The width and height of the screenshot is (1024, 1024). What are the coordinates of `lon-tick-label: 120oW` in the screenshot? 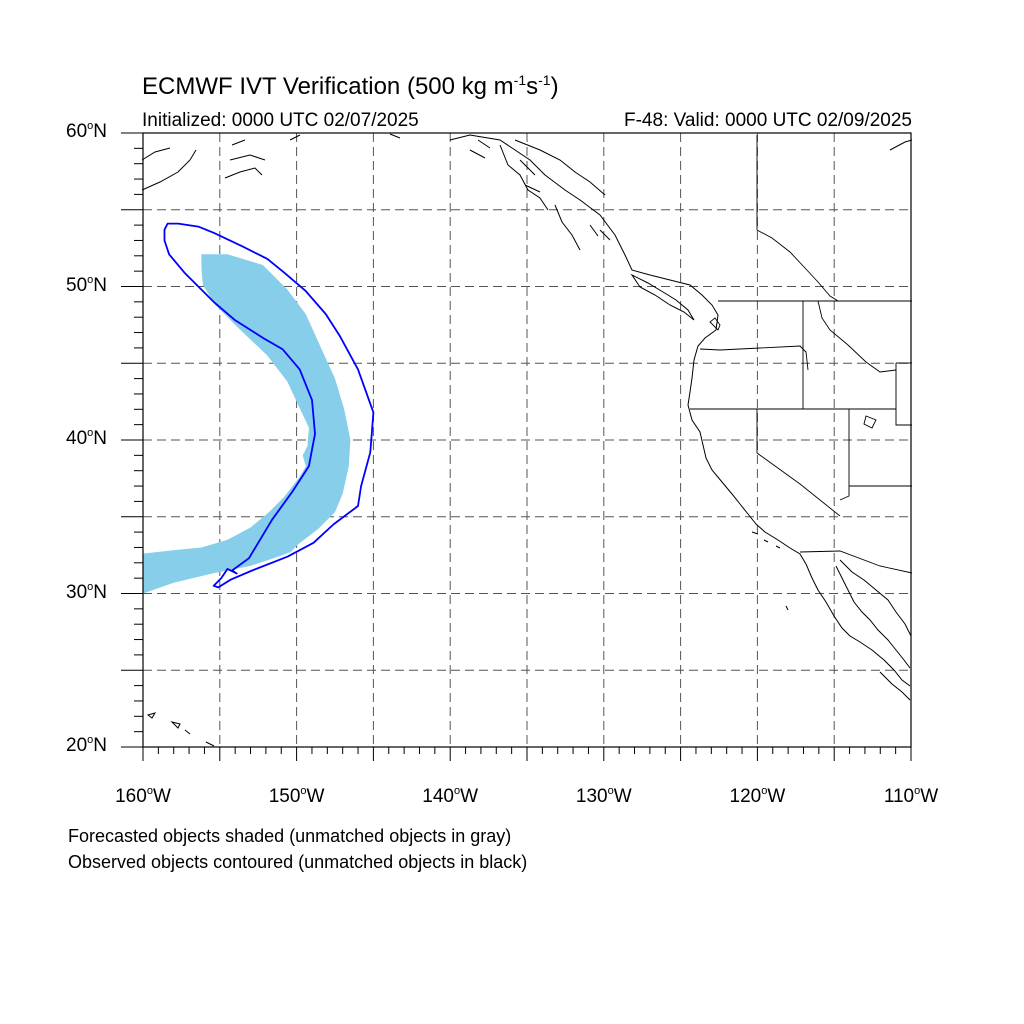 It's located at (757, 796).